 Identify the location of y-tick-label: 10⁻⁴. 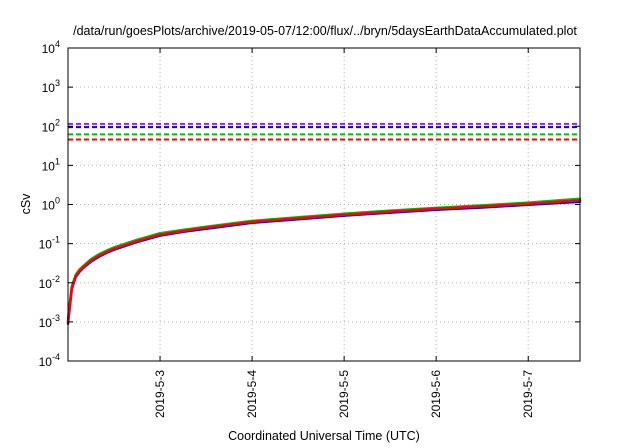
(49, 360).